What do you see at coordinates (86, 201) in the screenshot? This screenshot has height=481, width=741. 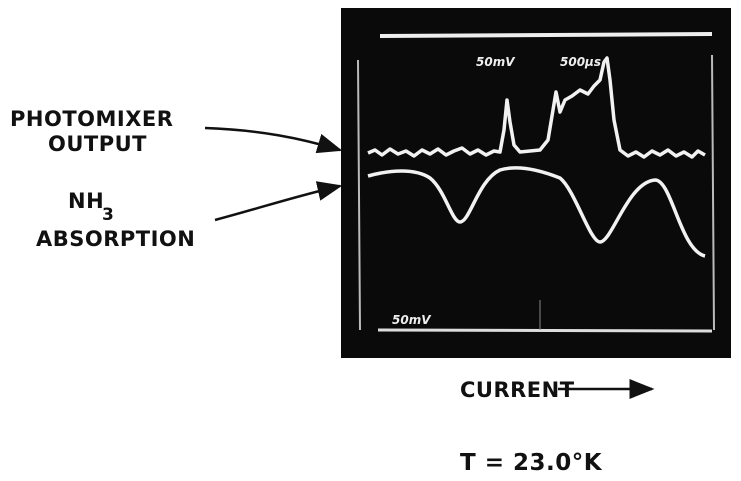 I see `label: NH` at bounding box center [86, 201].